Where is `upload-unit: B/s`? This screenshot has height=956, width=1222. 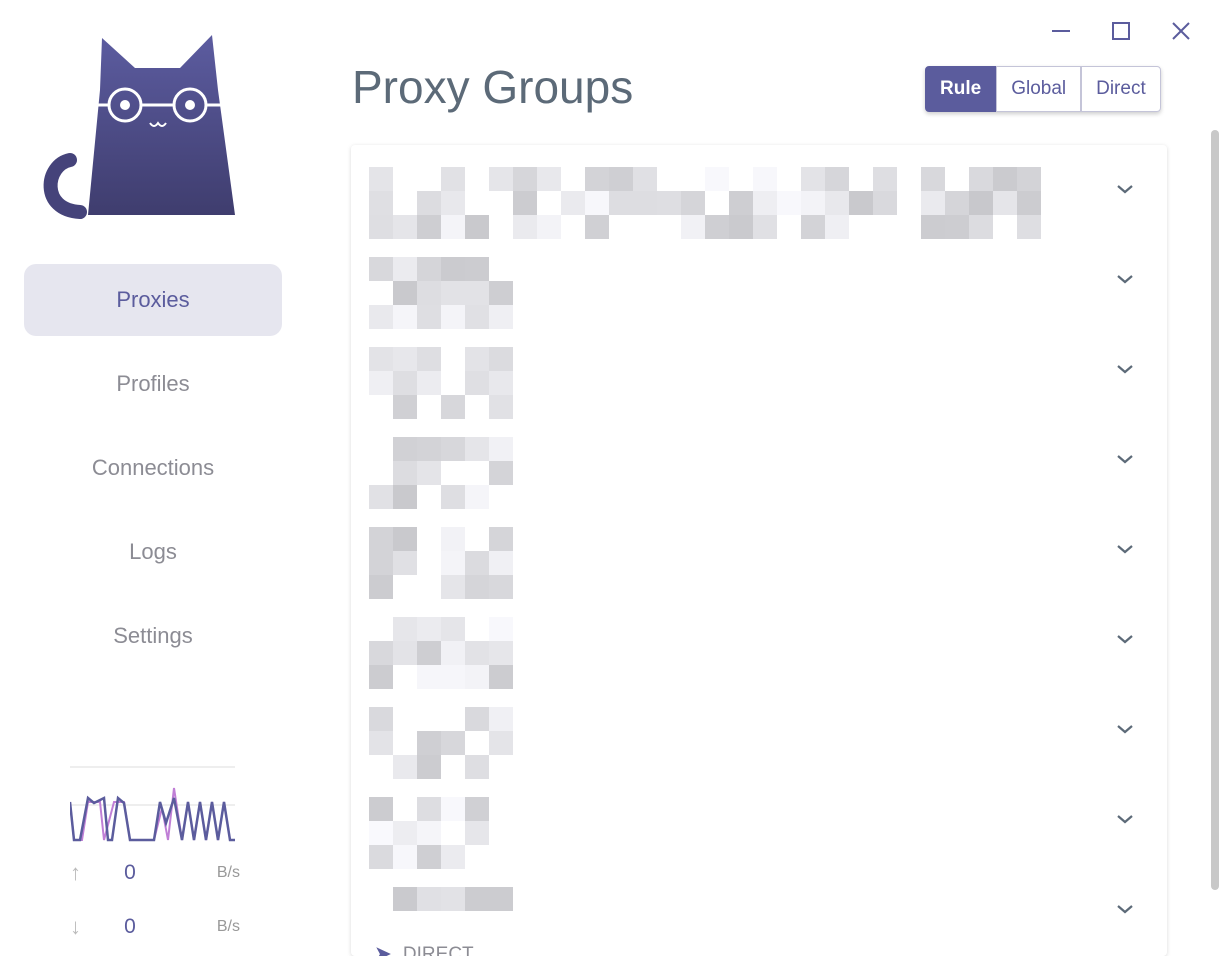 upload-unit: B/s is located at coordinates (228, 872).